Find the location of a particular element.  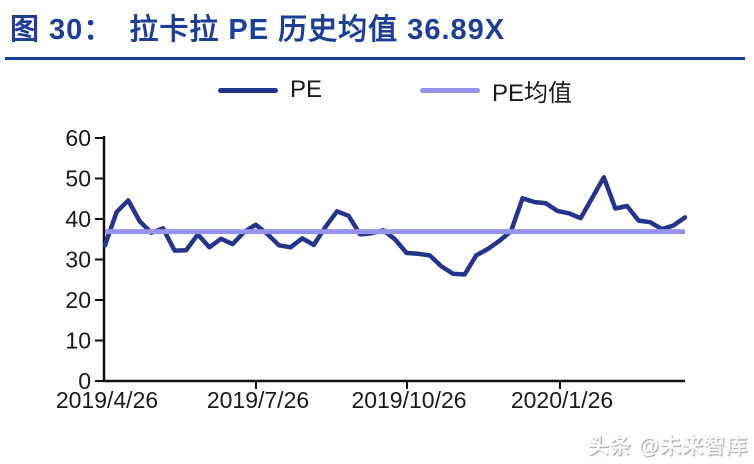

x-tick-label: 2019/4/26 is located at coordinates (107, 400).